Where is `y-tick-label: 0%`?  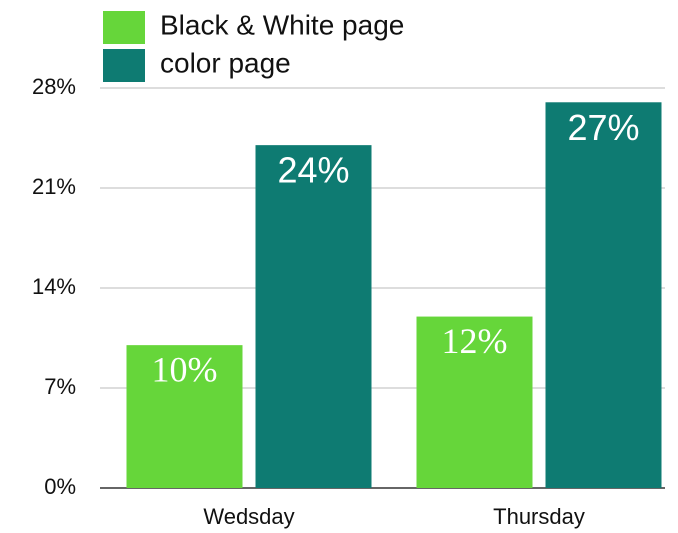 y-tick-label: 0% is located at coordinates (60, 486).